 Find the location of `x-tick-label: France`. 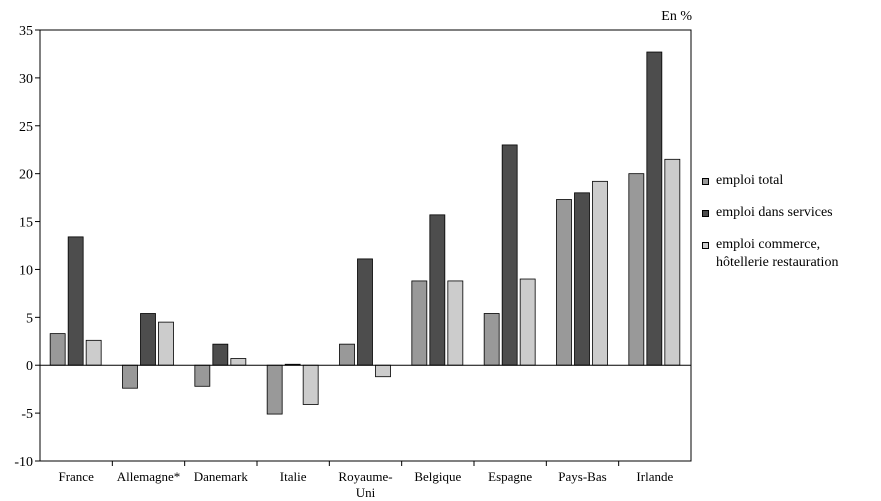

x-tick-label: France is located at coordinates (76, 476).